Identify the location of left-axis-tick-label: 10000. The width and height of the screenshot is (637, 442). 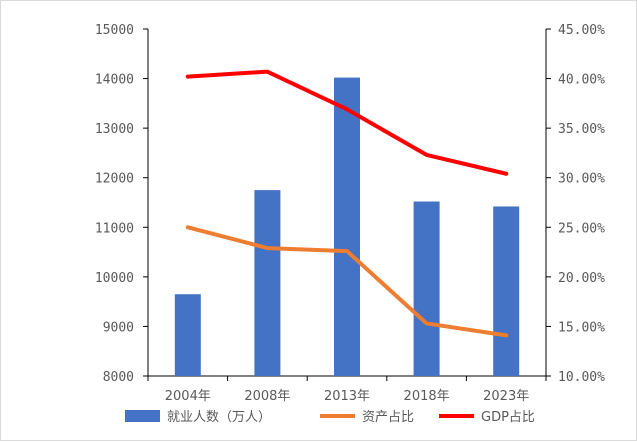
(114, 278).